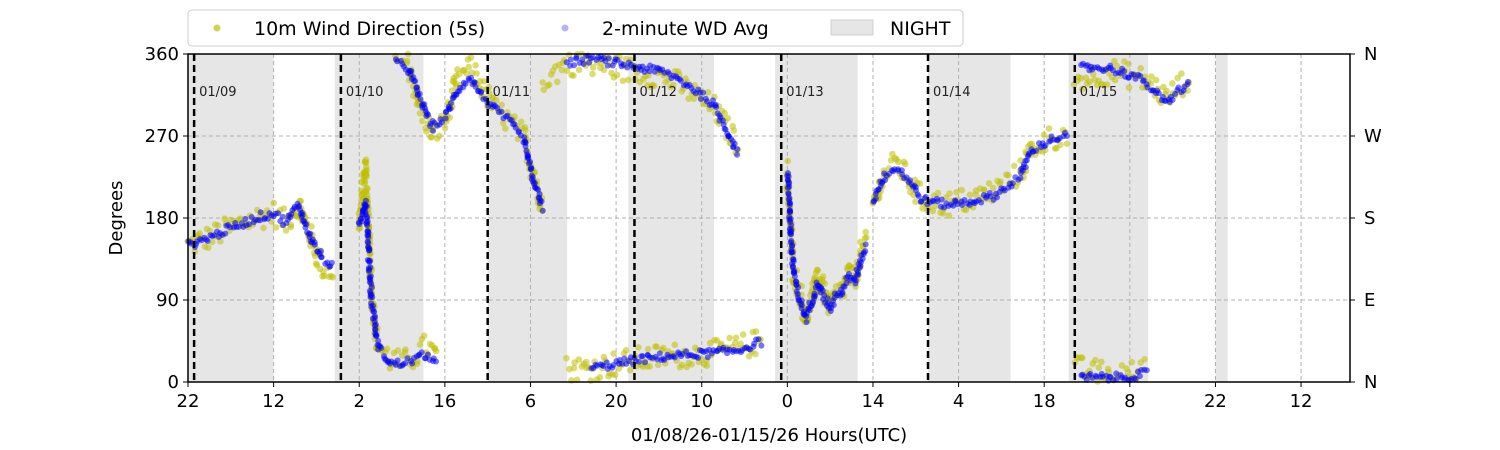 The width and height of the screenshot is (1500, 450). What do you see at coordinates (787, 401) in the screenshot?
I see `x-tick-label: 0` at bounding box center [787, 401].